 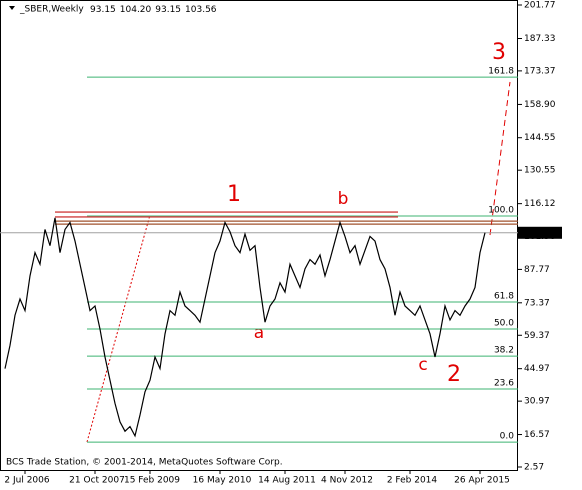 I want to click on x-tick-label: 26 Apr 2015, so click(x=482, y=481).